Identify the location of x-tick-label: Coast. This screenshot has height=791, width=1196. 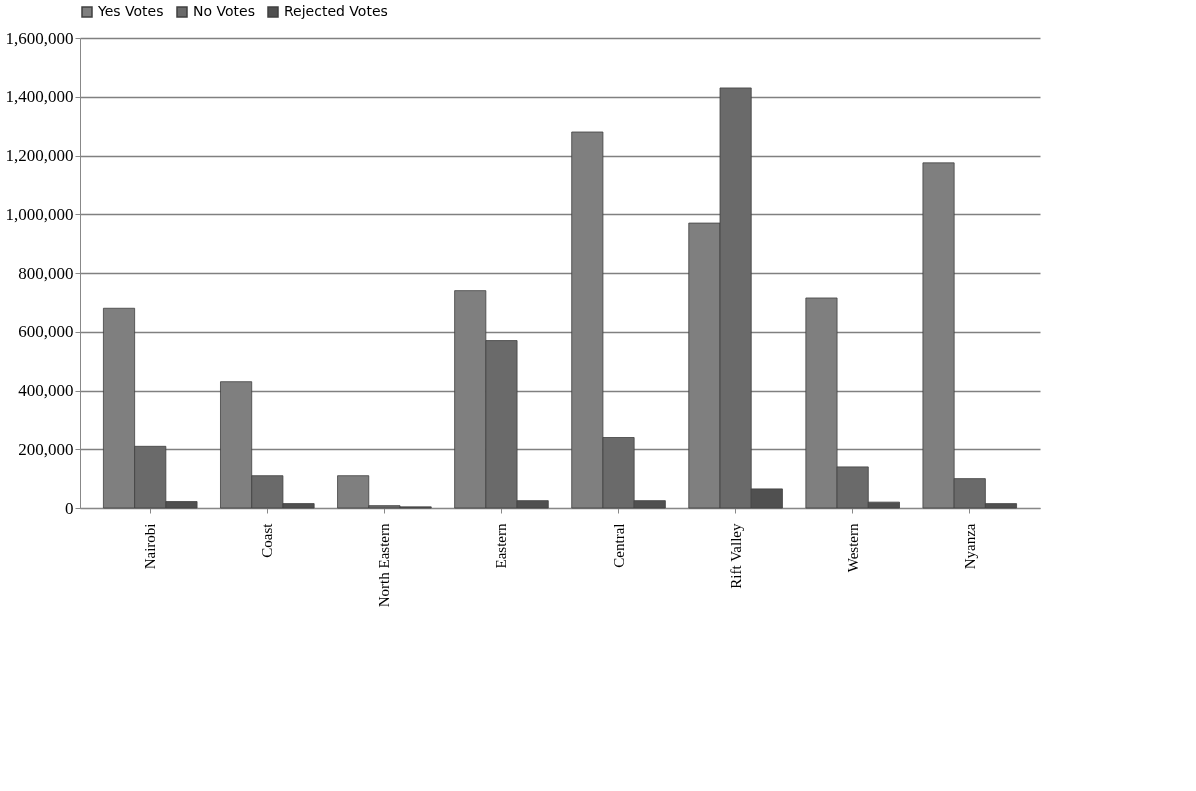
(267, 540).